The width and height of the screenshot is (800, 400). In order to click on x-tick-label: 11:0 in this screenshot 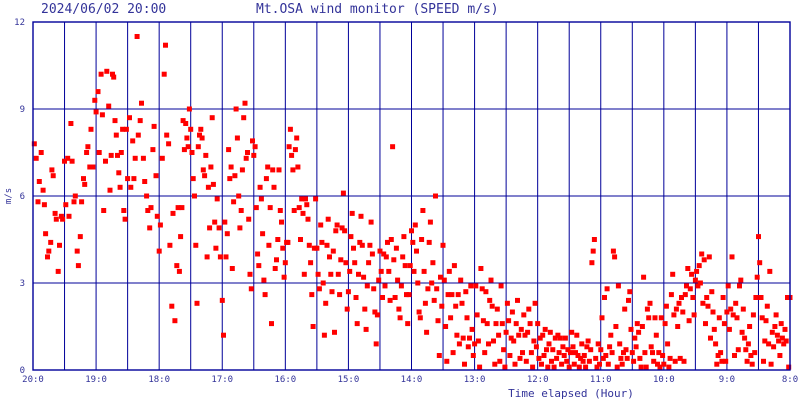, I will do `click(601, 380)`.